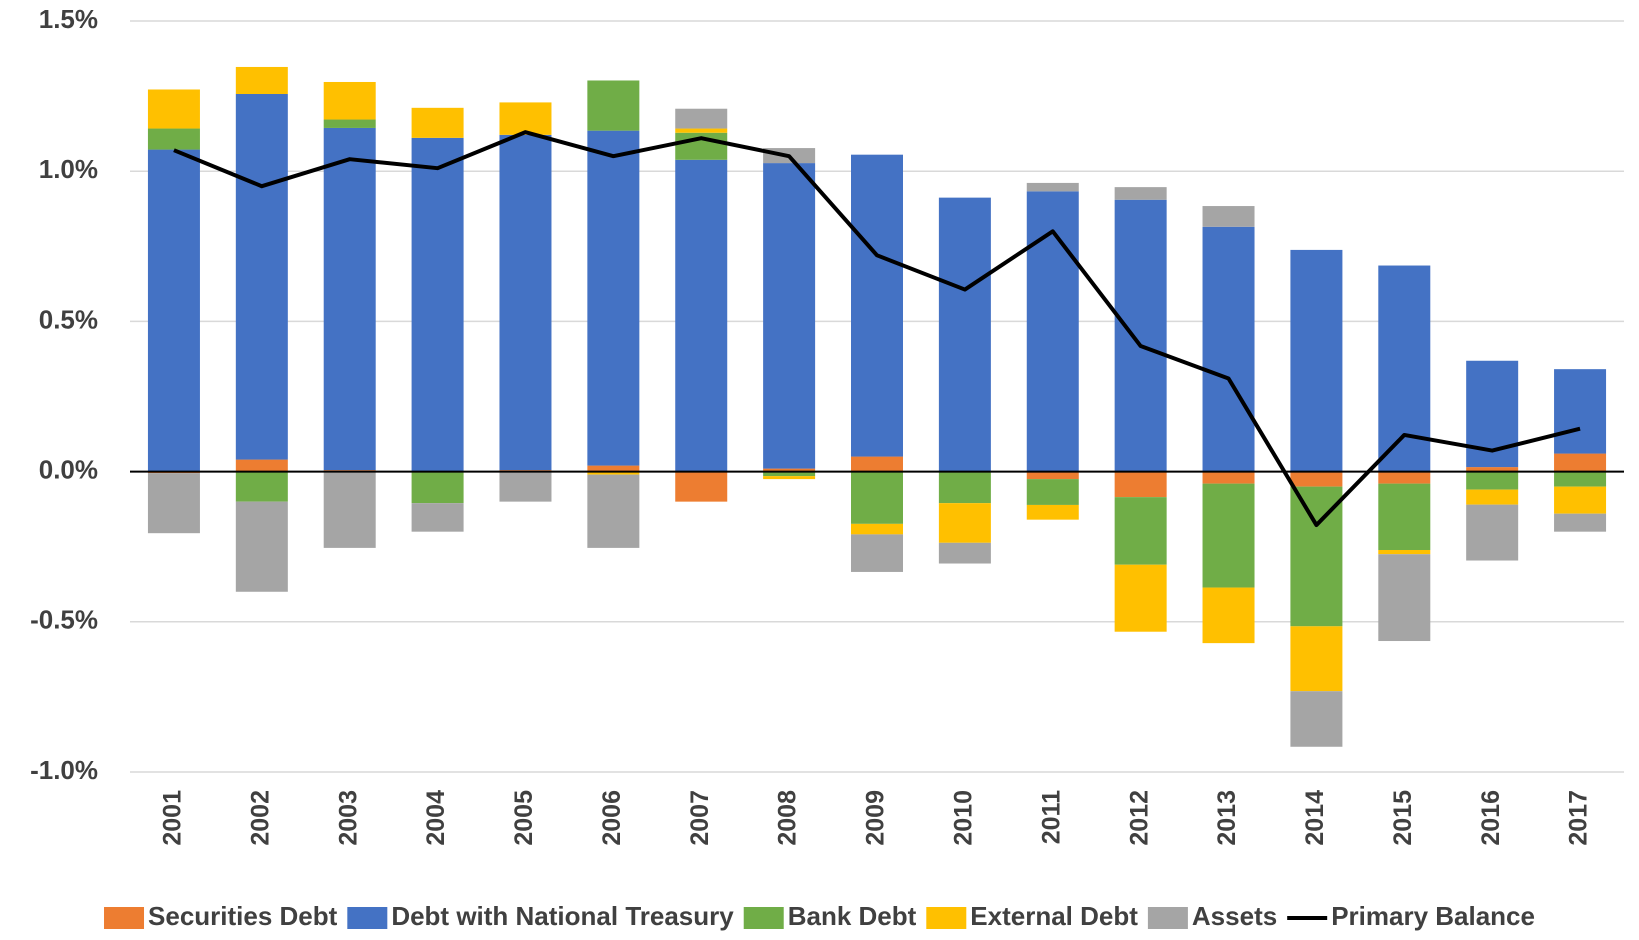 This screenshot has width=1639, height=940. Describe the element at coordinates (64, 770) in the screenshot. I see `y-tick-label: -1.0%` at that location.